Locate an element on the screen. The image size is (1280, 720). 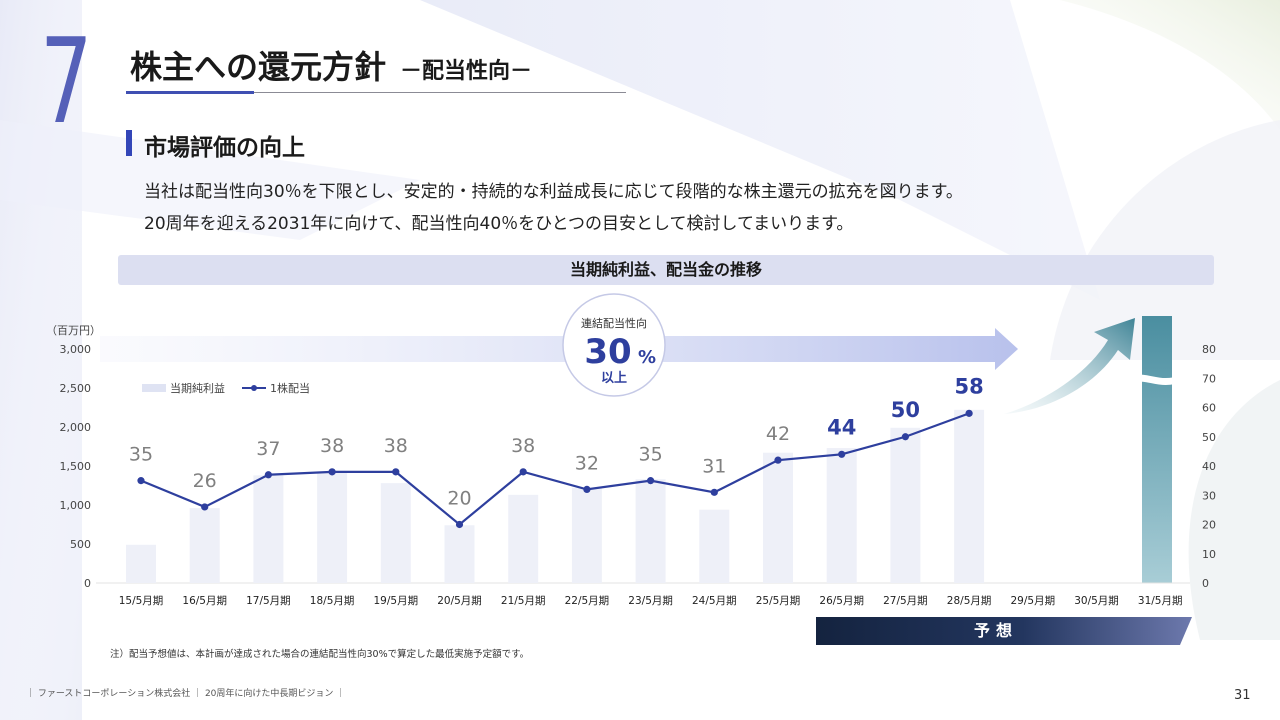
footer-text: ｜ ファーストコーポレーション株式会社 ｜ 20周年に向けた中長期ビジョン ｜ is located at coordinates (186, 694).